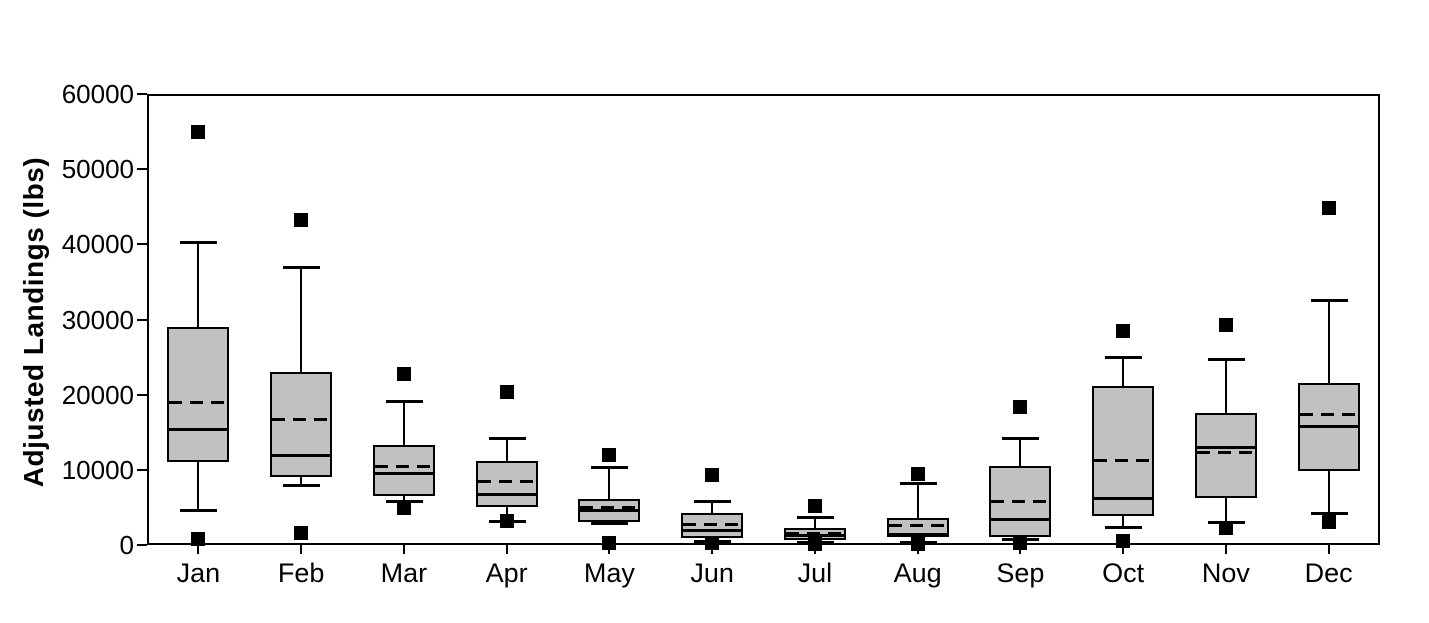 The width and height of the screenshot is (1429, 623). I want to click on x-tick-label-jun: Jun, so click(712, 573).